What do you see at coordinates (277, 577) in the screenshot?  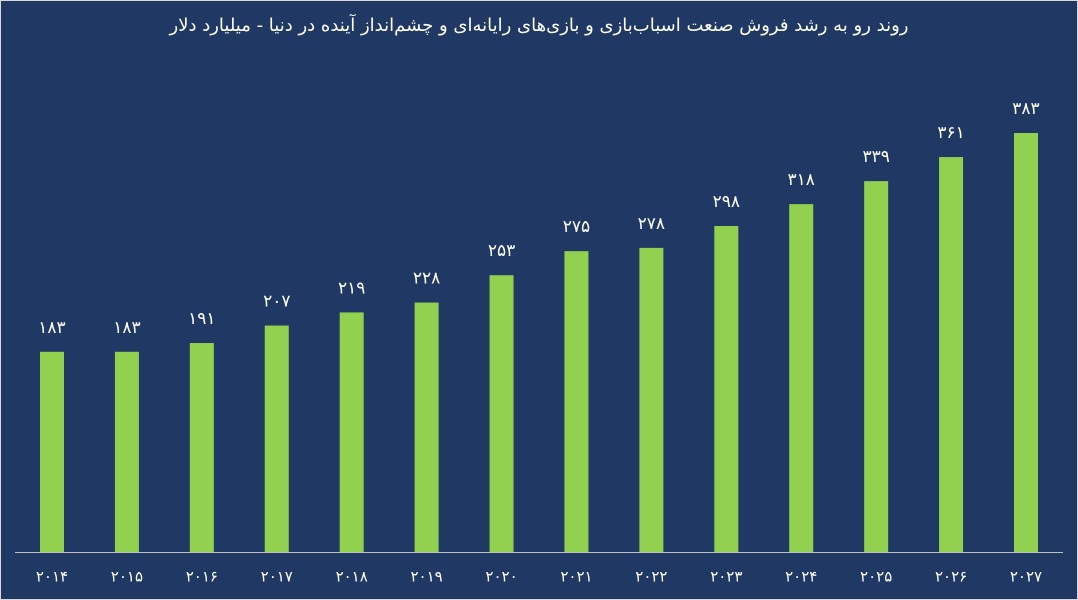 I see `x-tick-label: ۲۰۱۷` at bounding box center [277, 577].